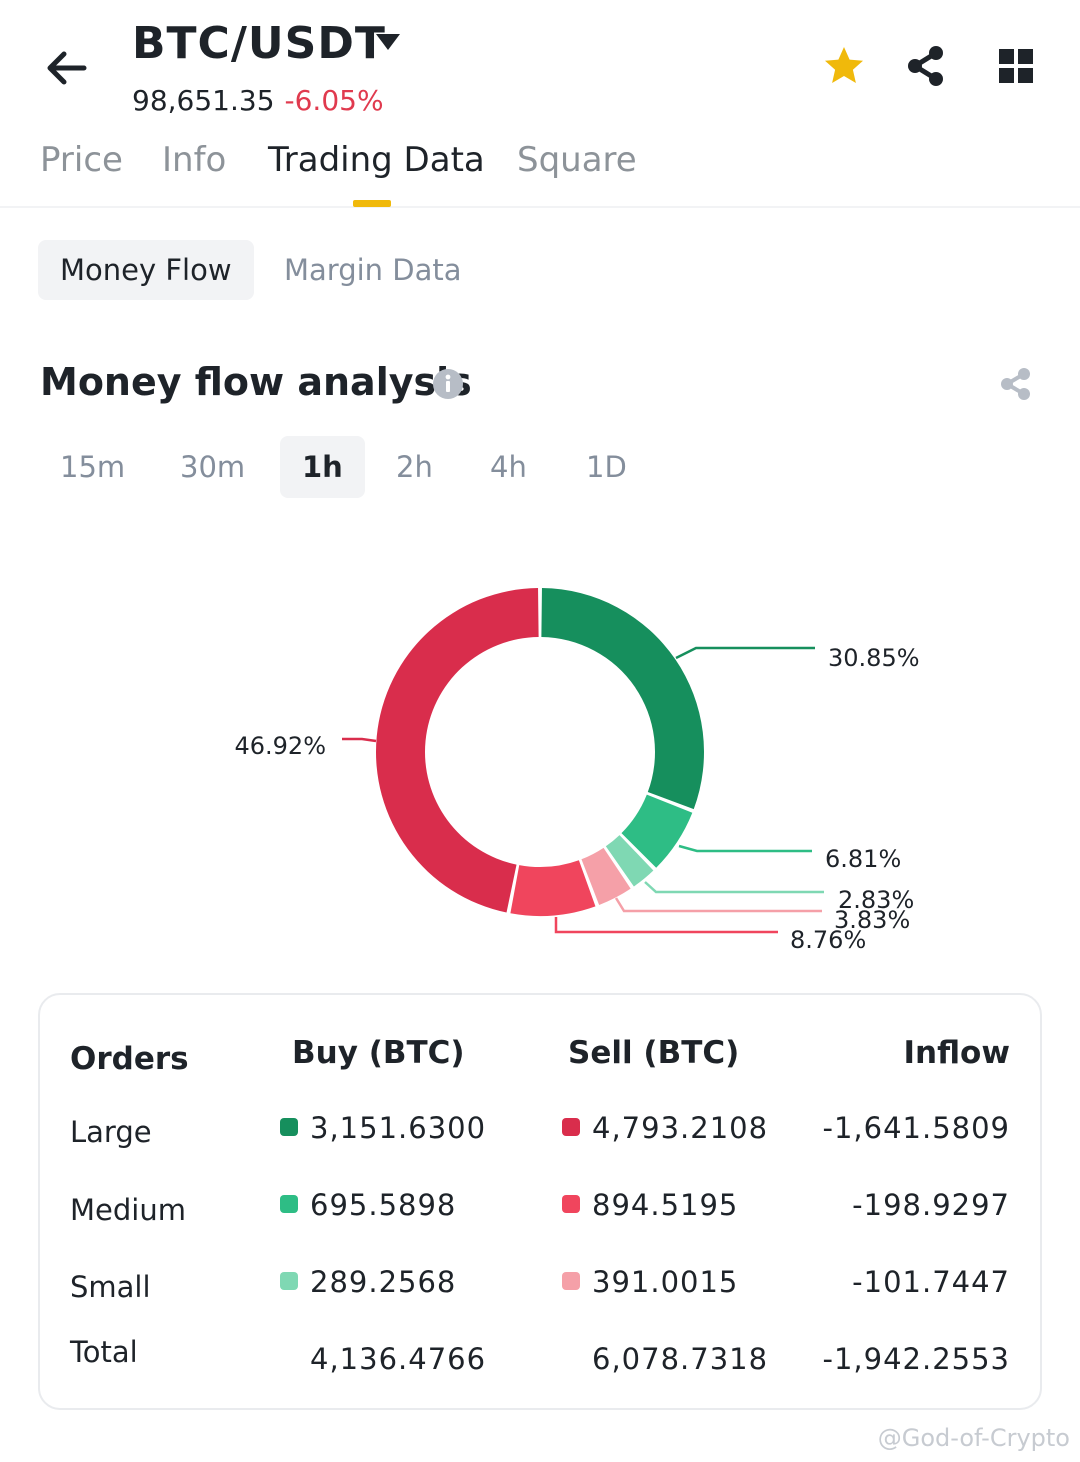  Describe the element at coordinates (111, 1132) in the screenshot. I see `row-label-large: Large` at that location.